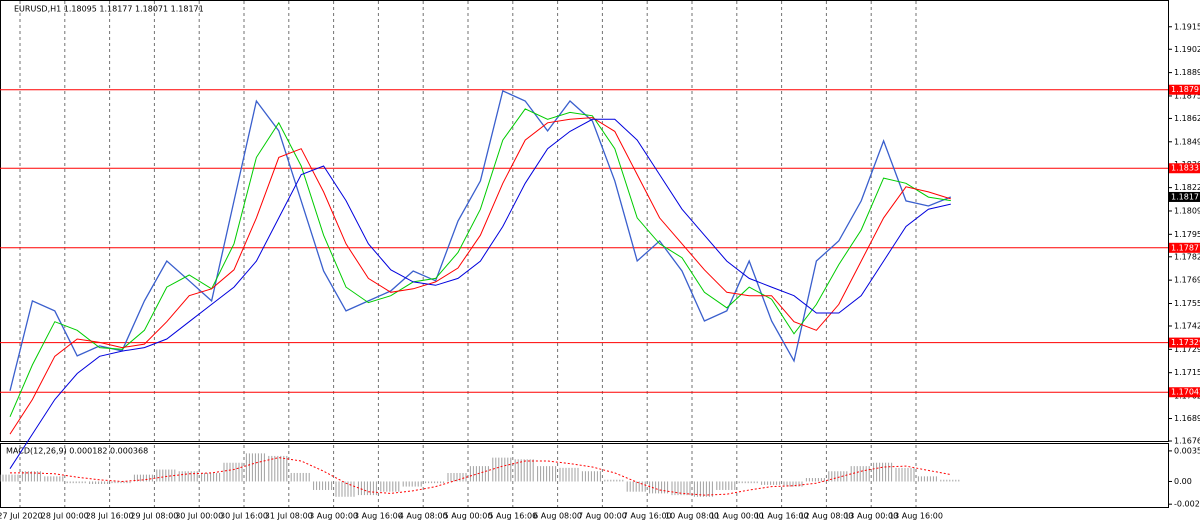  Describe the element at coordinates (602, 516) in the screenshot. I see `x-tick-label: 7 Aug 00:00` at that location.